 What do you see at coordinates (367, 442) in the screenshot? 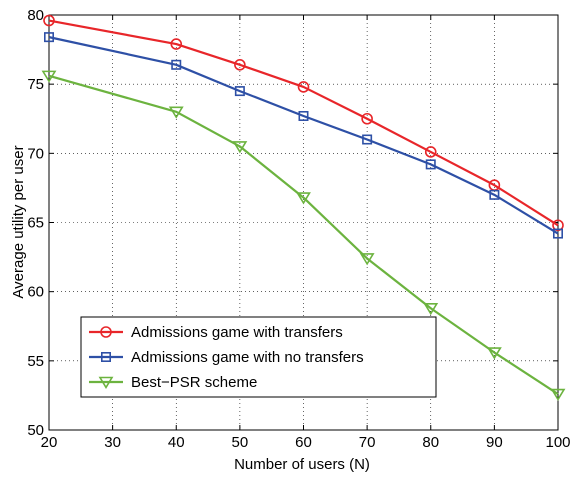
I see `x-tick-label: 70` at bounding box center [367, 442].